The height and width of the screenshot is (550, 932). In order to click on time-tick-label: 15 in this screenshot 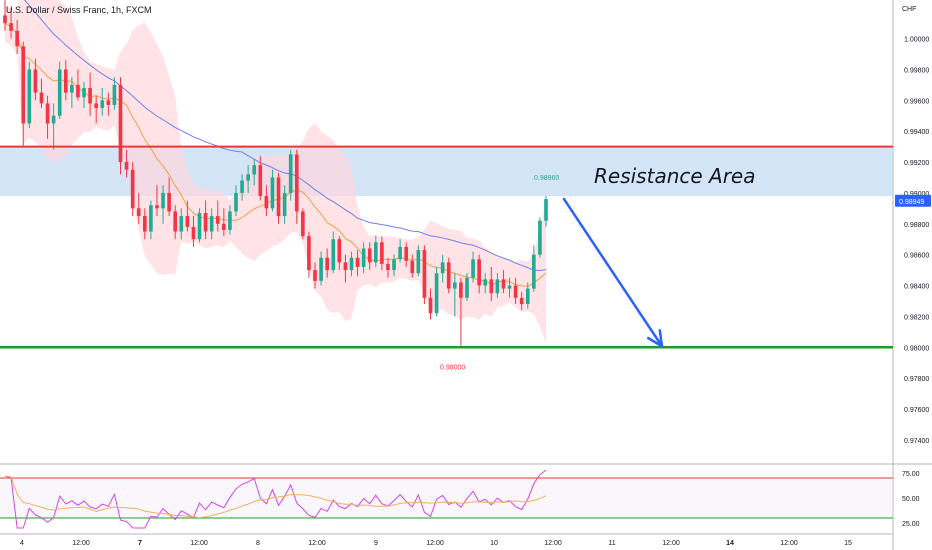, I will do `click(848, 543)`.